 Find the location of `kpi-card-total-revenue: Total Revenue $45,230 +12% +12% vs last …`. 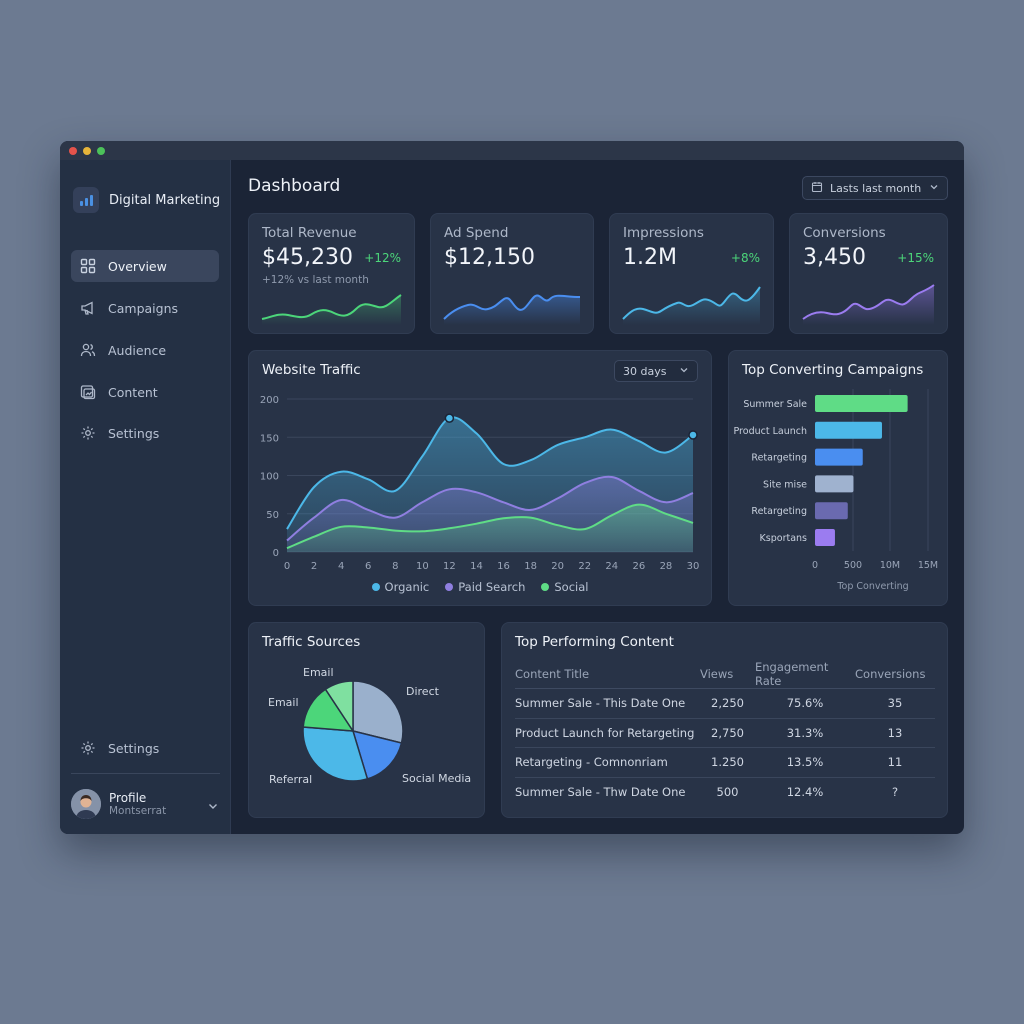

kpi-card-total-revenue: Total Revenue $45,230 +12% +12% vs last … is located at coordinates (331, 273).